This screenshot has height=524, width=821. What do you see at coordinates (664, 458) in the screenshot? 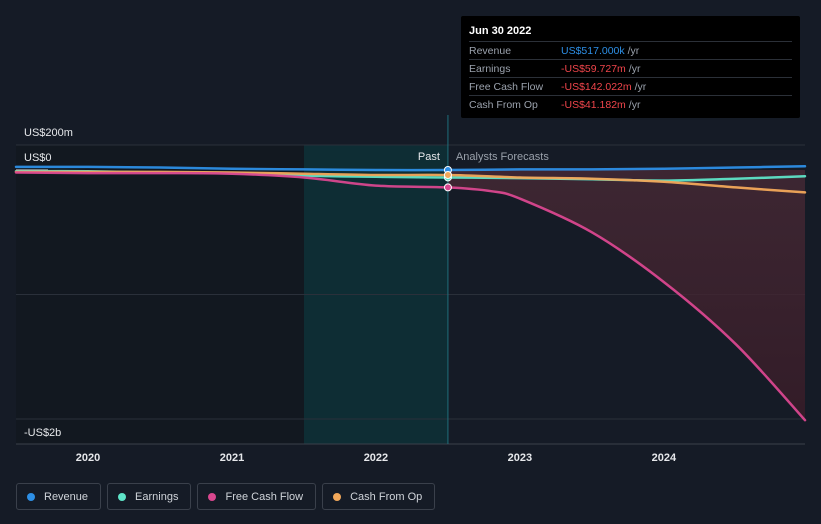
I see `x-tick-label: 2024` at bounding box center [664, 458].